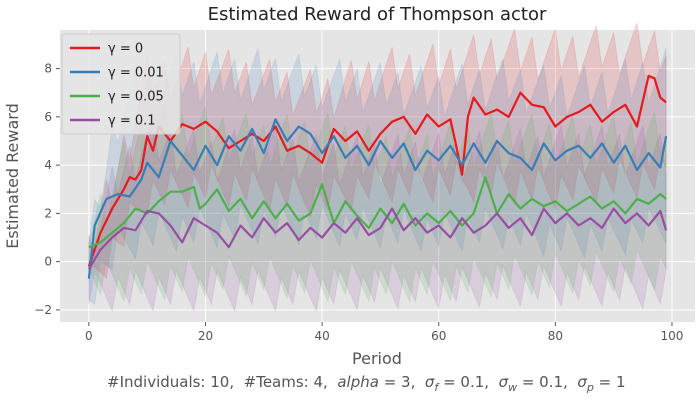 The image size is (700, 400). Describe the element at coordinates (377, 14) in the screenshot. I see `chart-title: Estimated Reward of Thompson actor` at that location.